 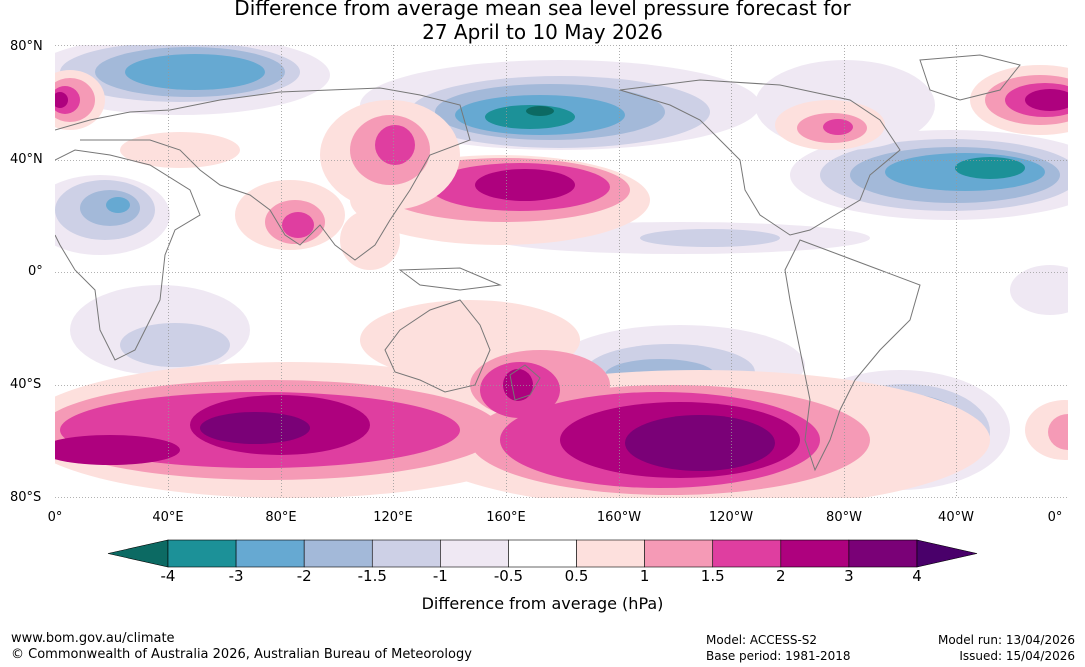 I want to click on lon-label-40w: 40°W, so click(x=956, y=517).